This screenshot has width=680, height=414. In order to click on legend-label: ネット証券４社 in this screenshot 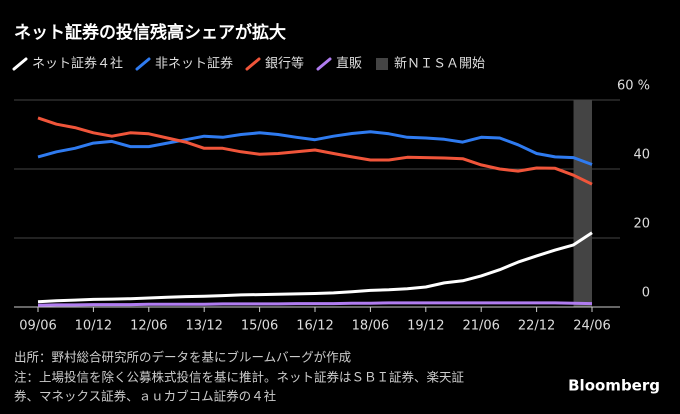, I will do `click(77, 64)`.